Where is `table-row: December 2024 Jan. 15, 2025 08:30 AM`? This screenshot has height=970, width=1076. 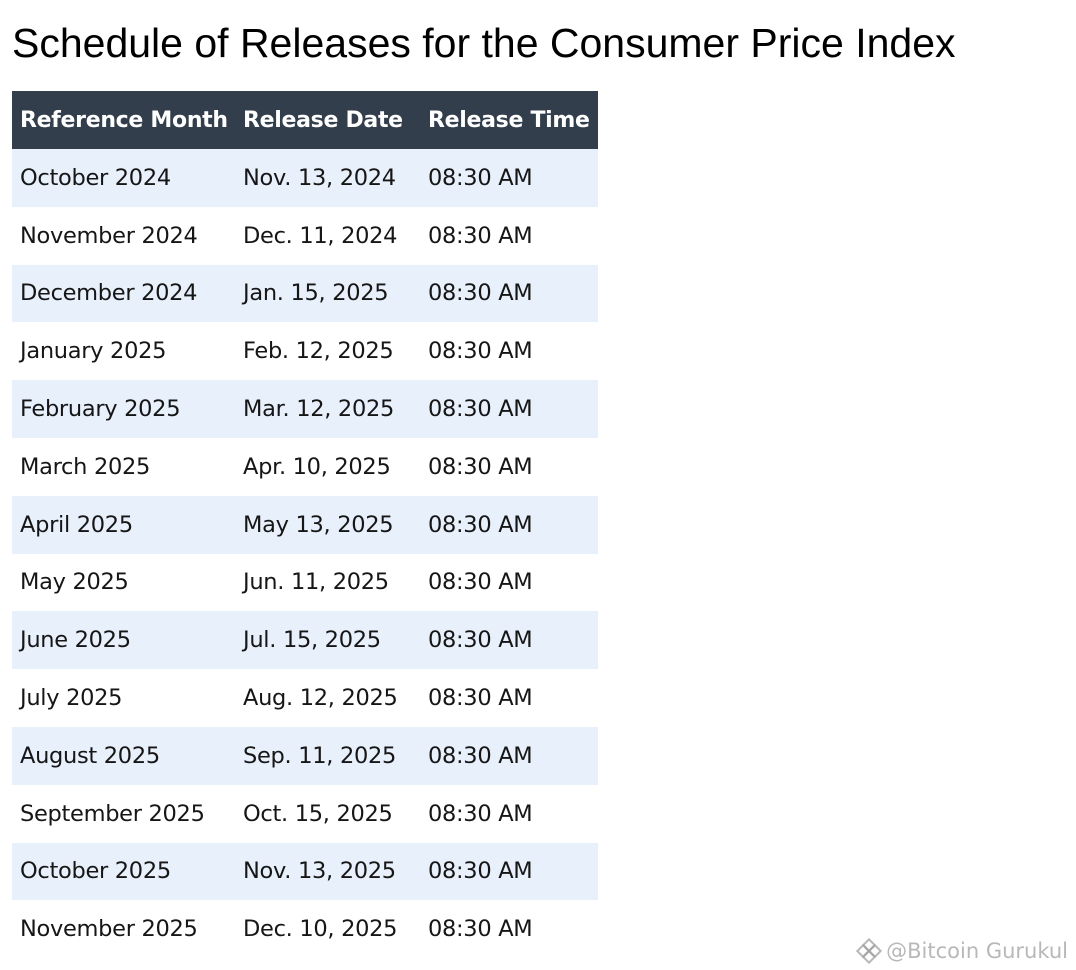
table-row: December 2024 Jan. 15, 2025 08:30 AM is located at coordinates (305, 293).